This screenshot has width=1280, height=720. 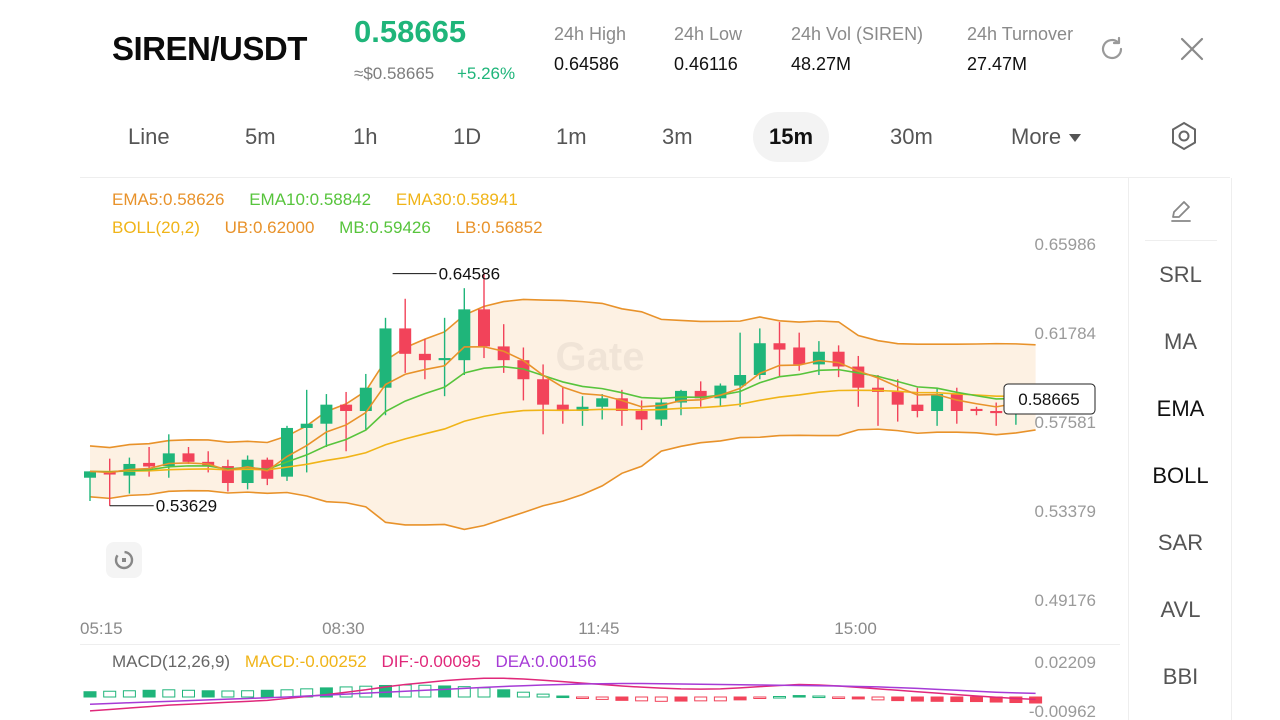 I want to click on current-price-box, so click(x=1049, y=399).